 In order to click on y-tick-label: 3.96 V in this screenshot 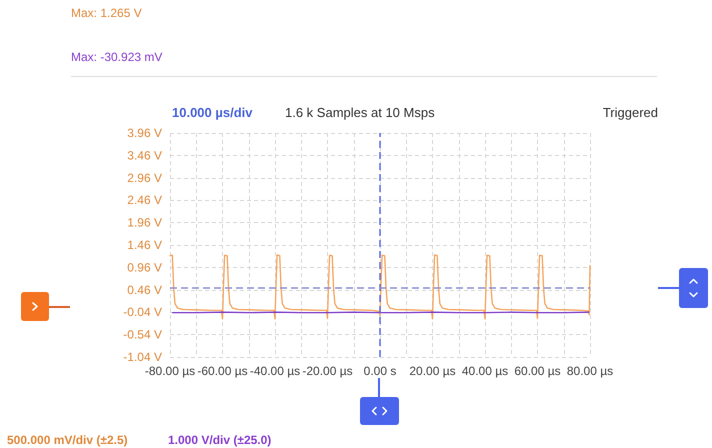, I will do `click(144, 133)`.